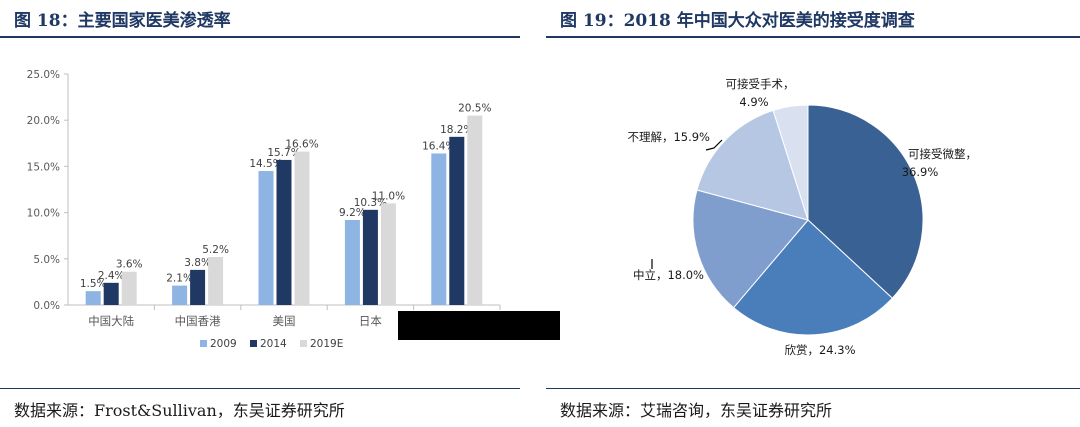  Describe the element at coordinates (43, 167) in the screenshot. I see `y-tick-label: 15.0%` at that location.